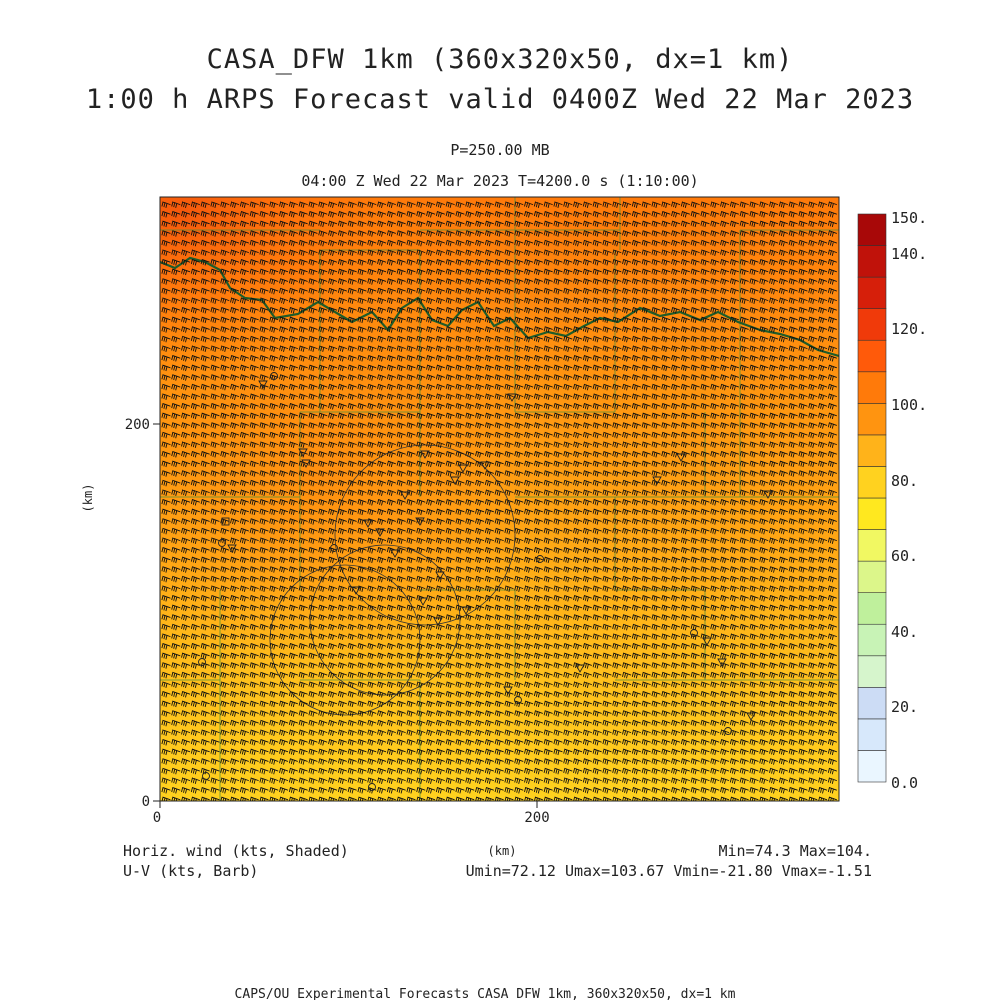 The height and width of the screenshot is (1000, 1000). I want to click on colorbar-label-40: 40., so click(904, 632).